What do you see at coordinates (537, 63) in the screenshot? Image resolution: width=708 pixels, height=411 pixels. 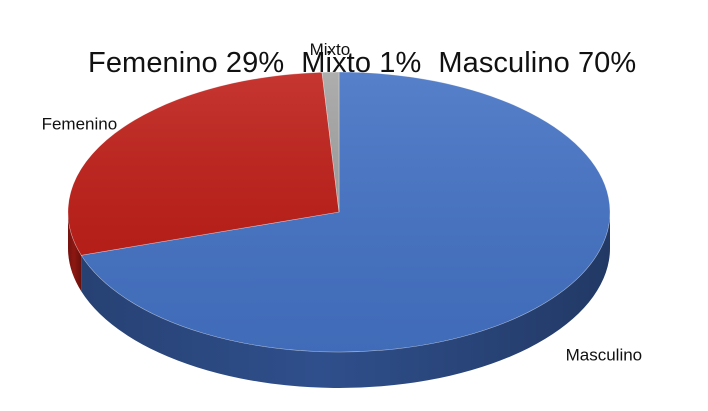 I see `title-part-masculino: Masculino 70%` at bounding box center [537, 63].